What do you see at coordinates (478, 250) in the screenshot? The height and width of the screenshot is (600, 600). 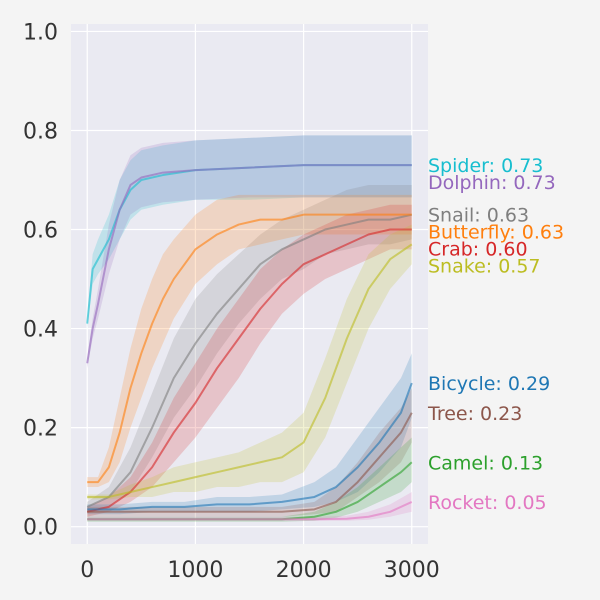 I see `legend-label-crab: Crab: 0.60` at bounding box center [478, 250].